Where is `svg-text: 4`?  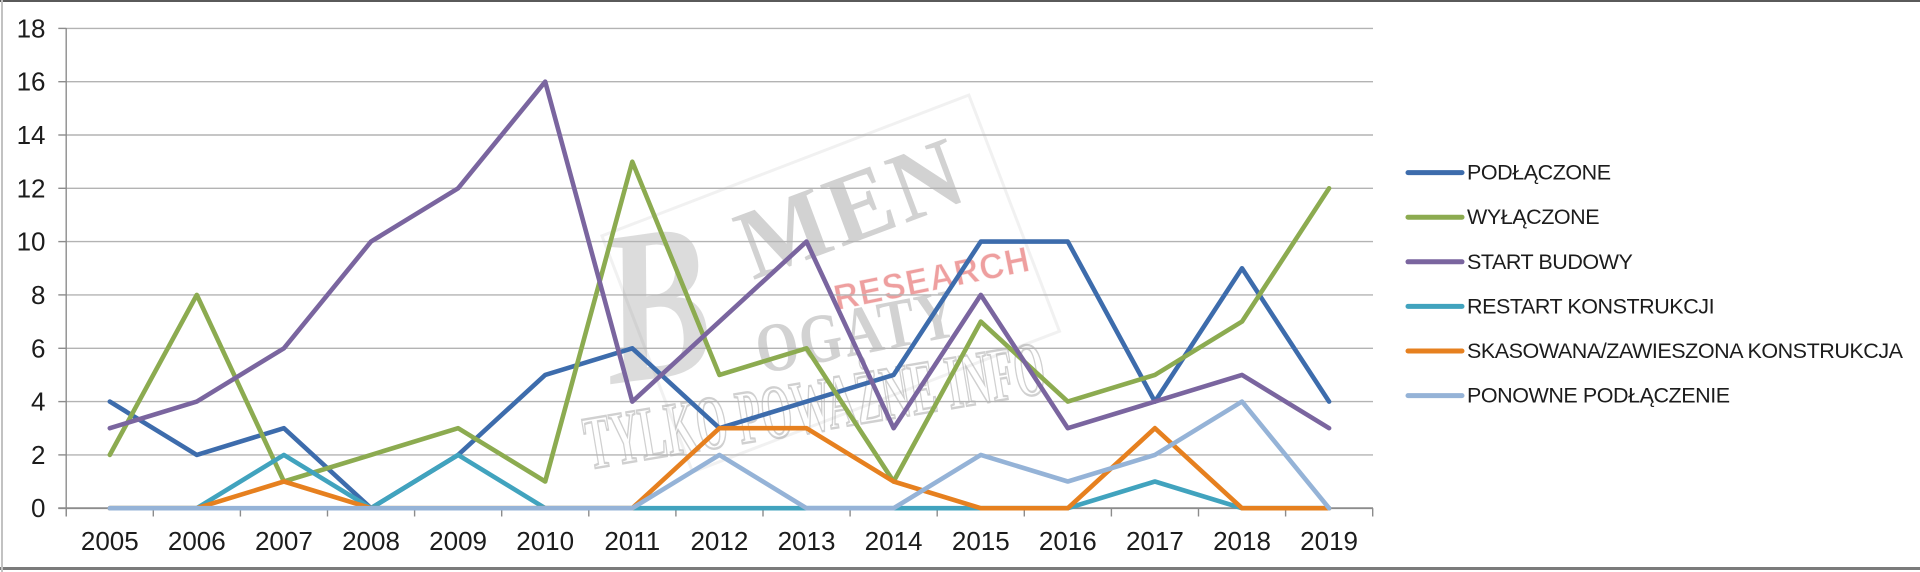 svg-text: 4 is located at coordinates (38, 402).